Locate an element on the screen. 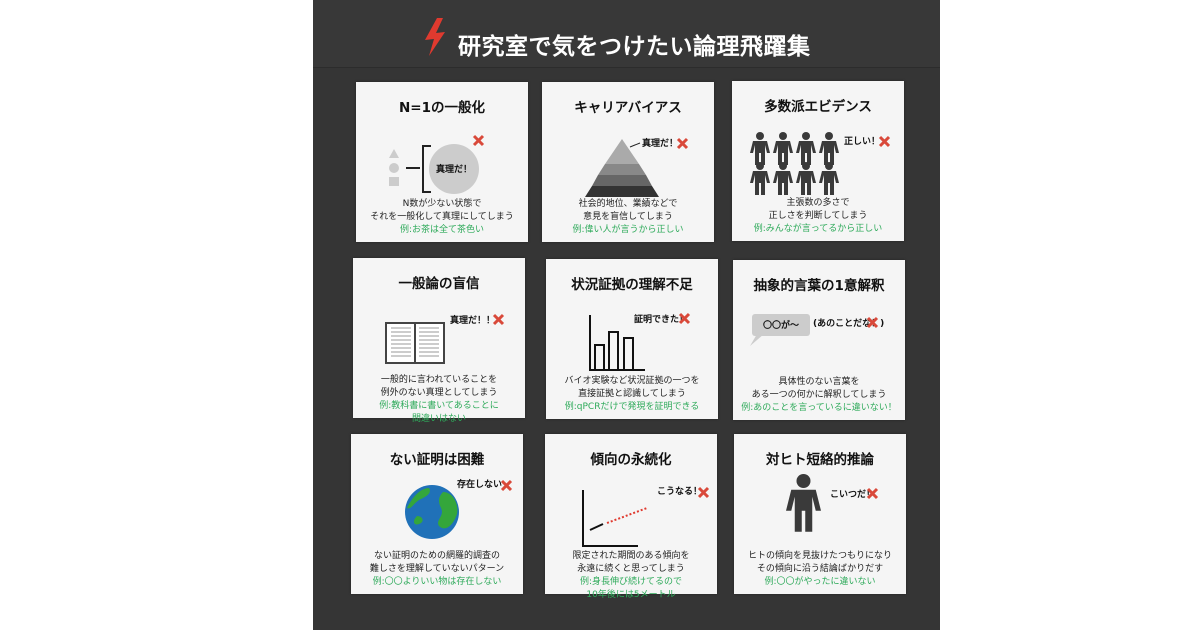 This screenshot has width=1200, height=630. card-illustration: 証明できた！ is located at coordinates (640, 341).